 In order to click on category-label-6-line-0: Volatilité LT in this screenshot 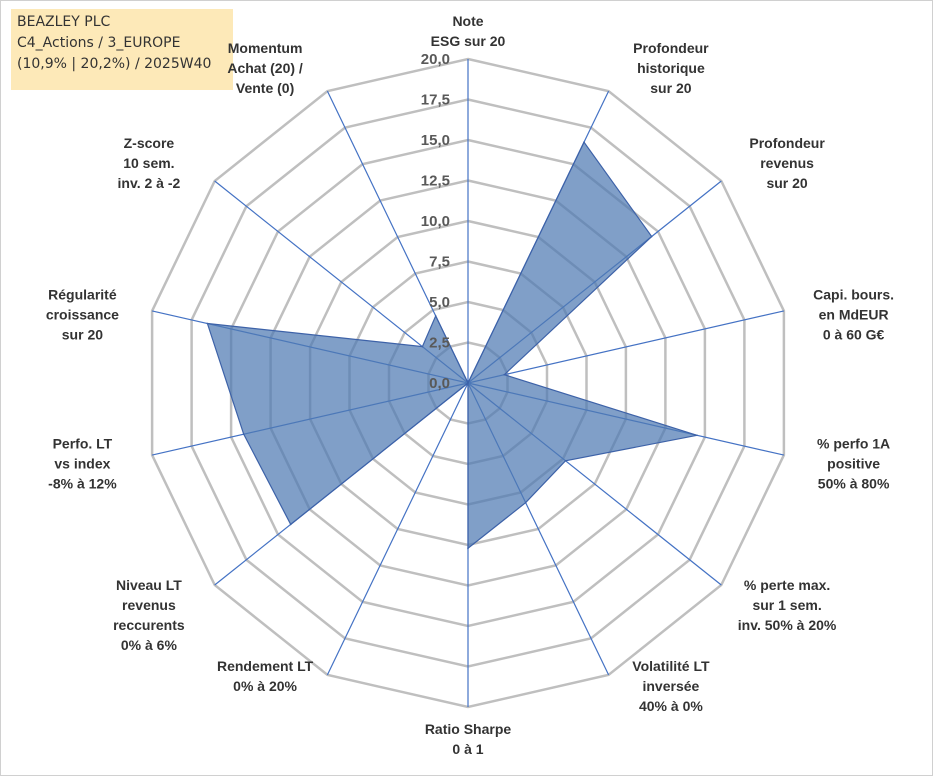, I will do `click(671, 666)`.